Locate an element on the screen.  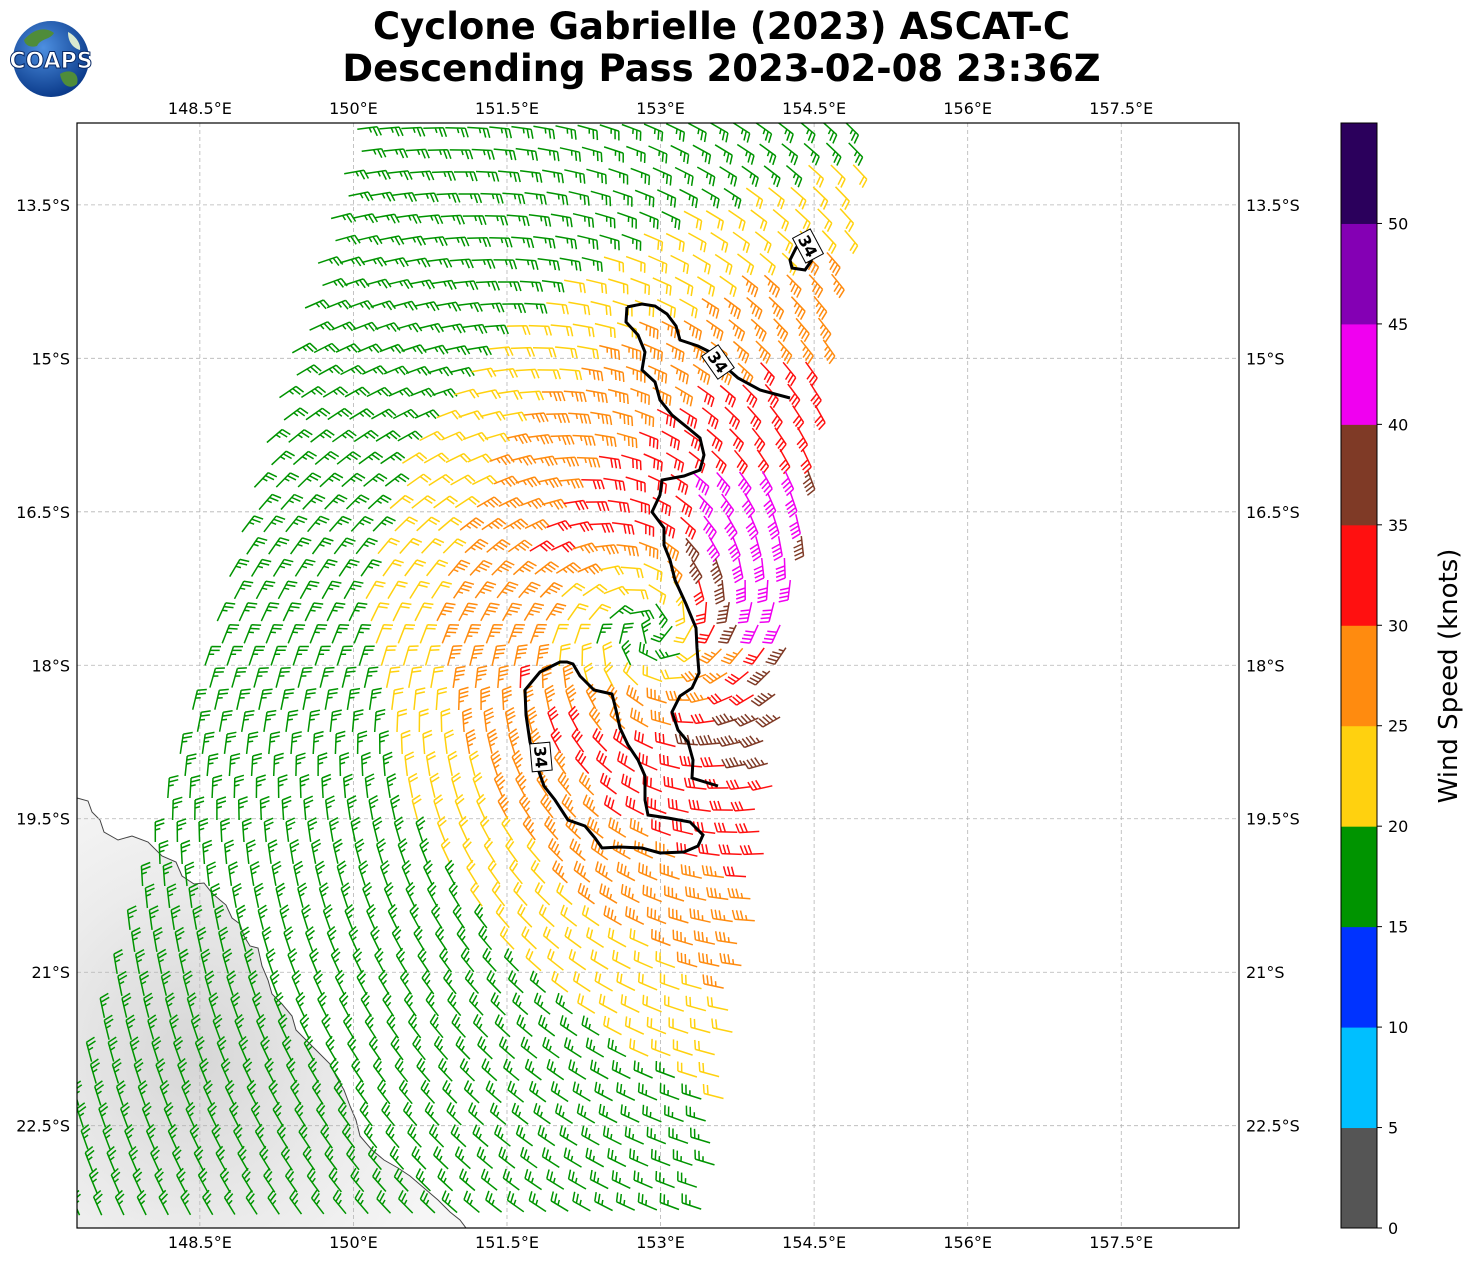
logo-text: COAPS is located at coordinates (51, 61).